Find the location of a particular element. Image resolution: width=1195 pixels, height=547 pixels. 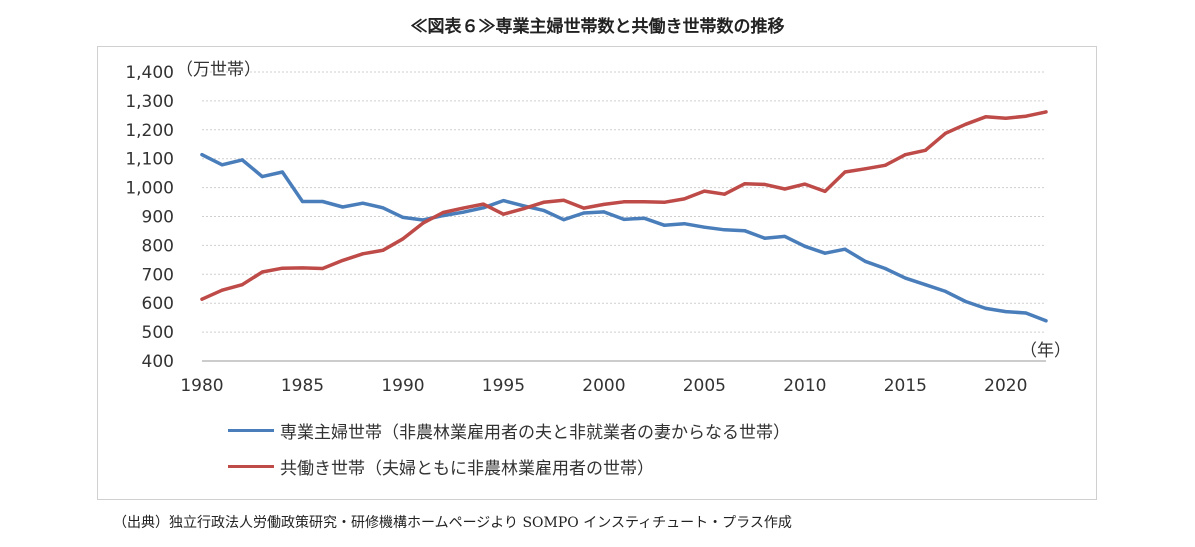

legend-item-housewife: 専業主婦世帯（非農林業雇用者の夫と非就業者の妻からなる世帯） is located at coordinates (509, 430).